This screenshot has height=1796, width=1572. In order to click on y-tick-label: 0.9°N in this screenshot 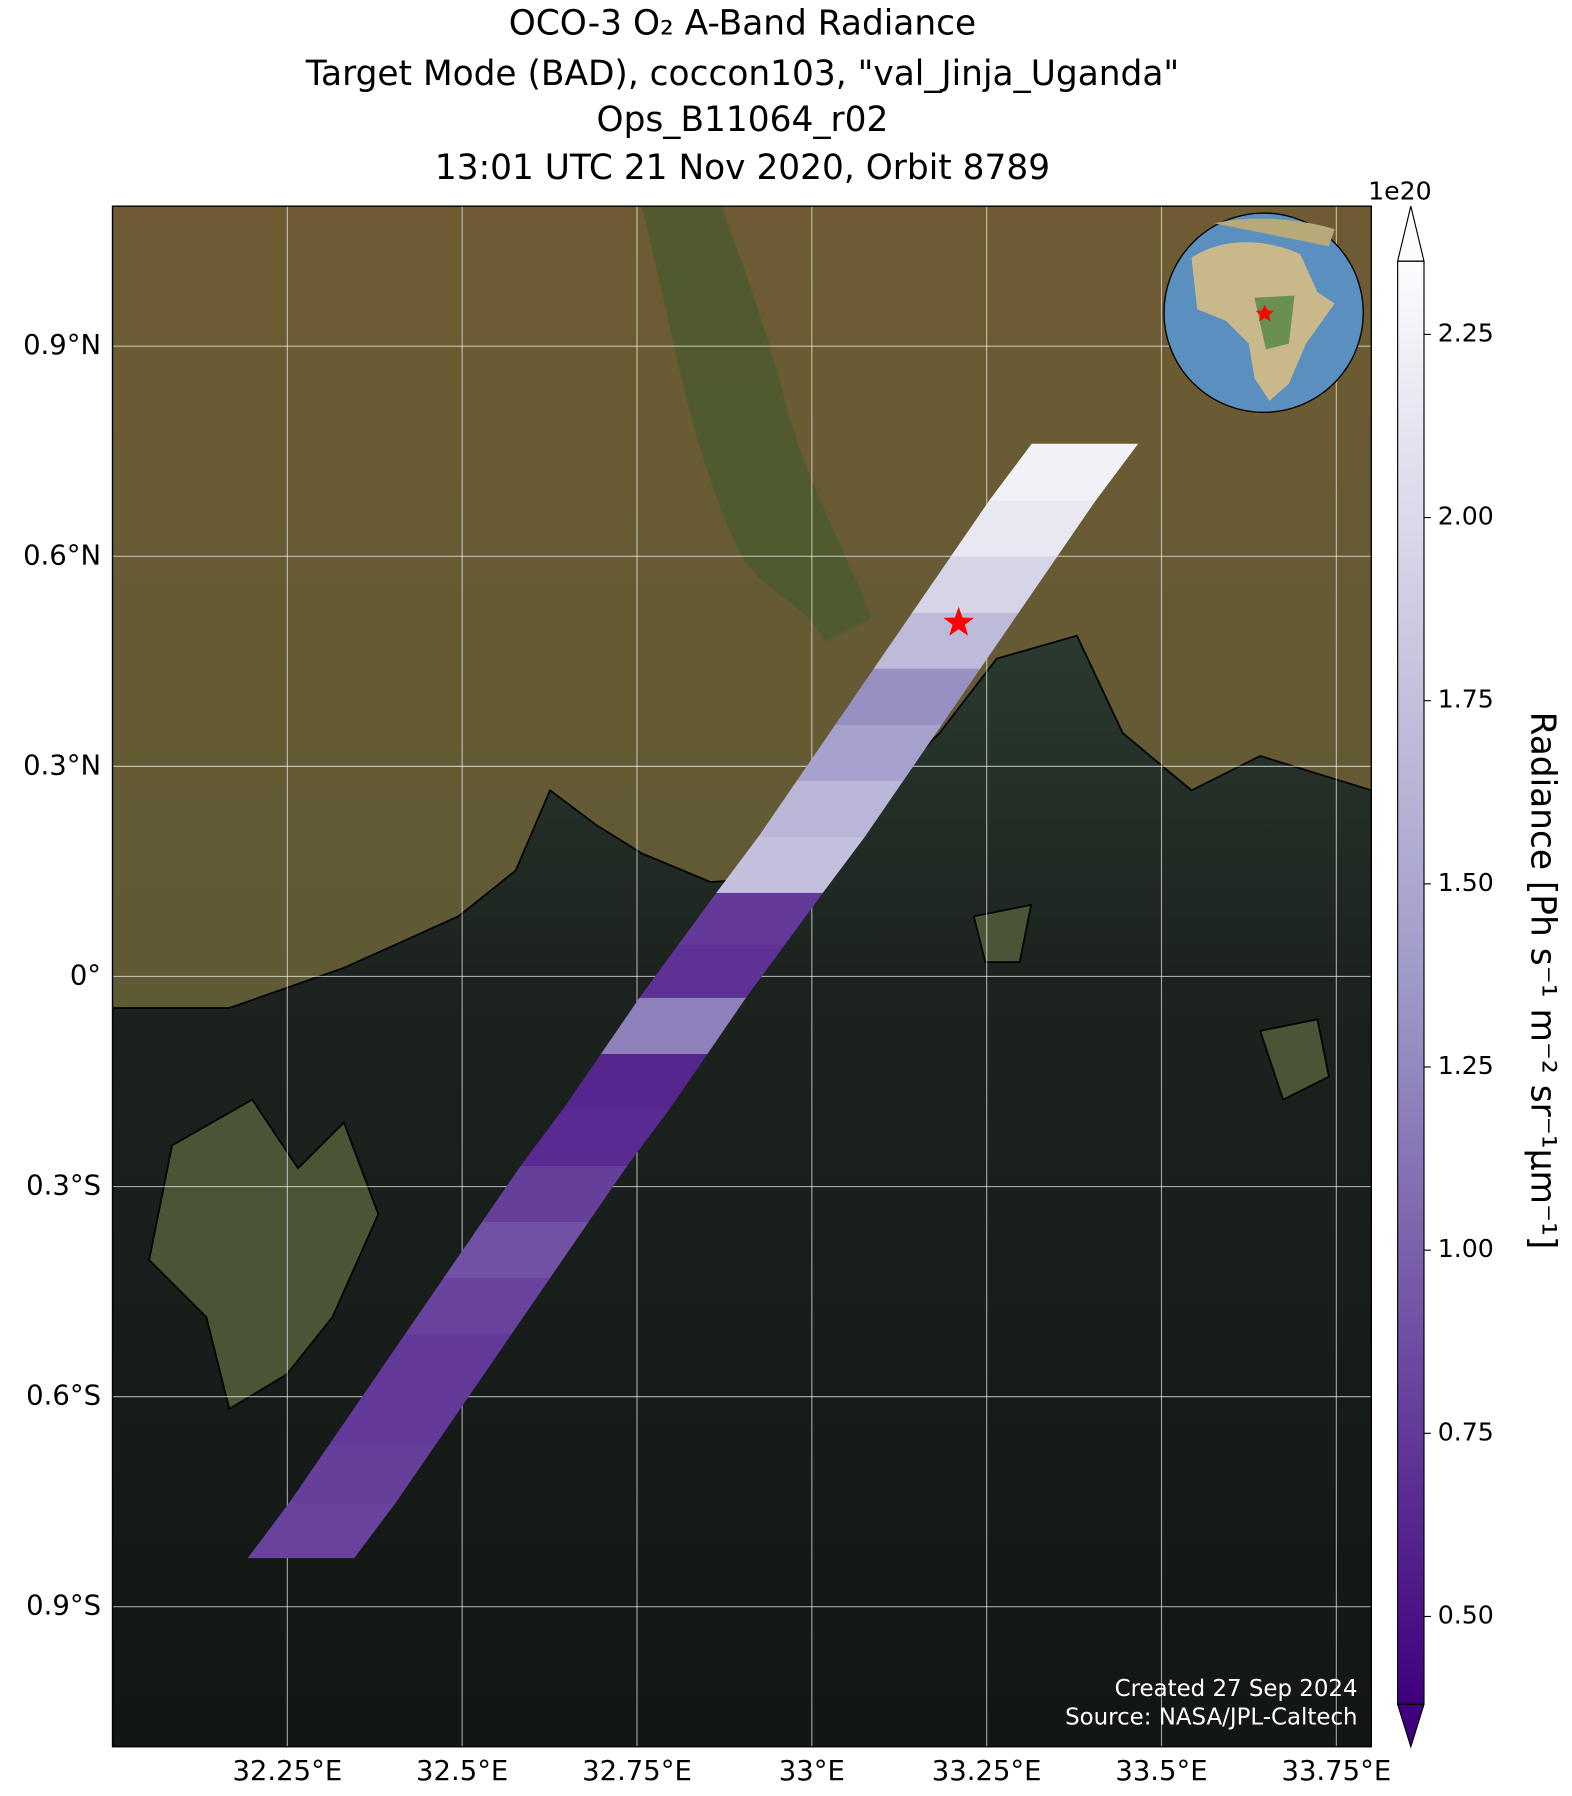, I will do `click(62, 345)`.